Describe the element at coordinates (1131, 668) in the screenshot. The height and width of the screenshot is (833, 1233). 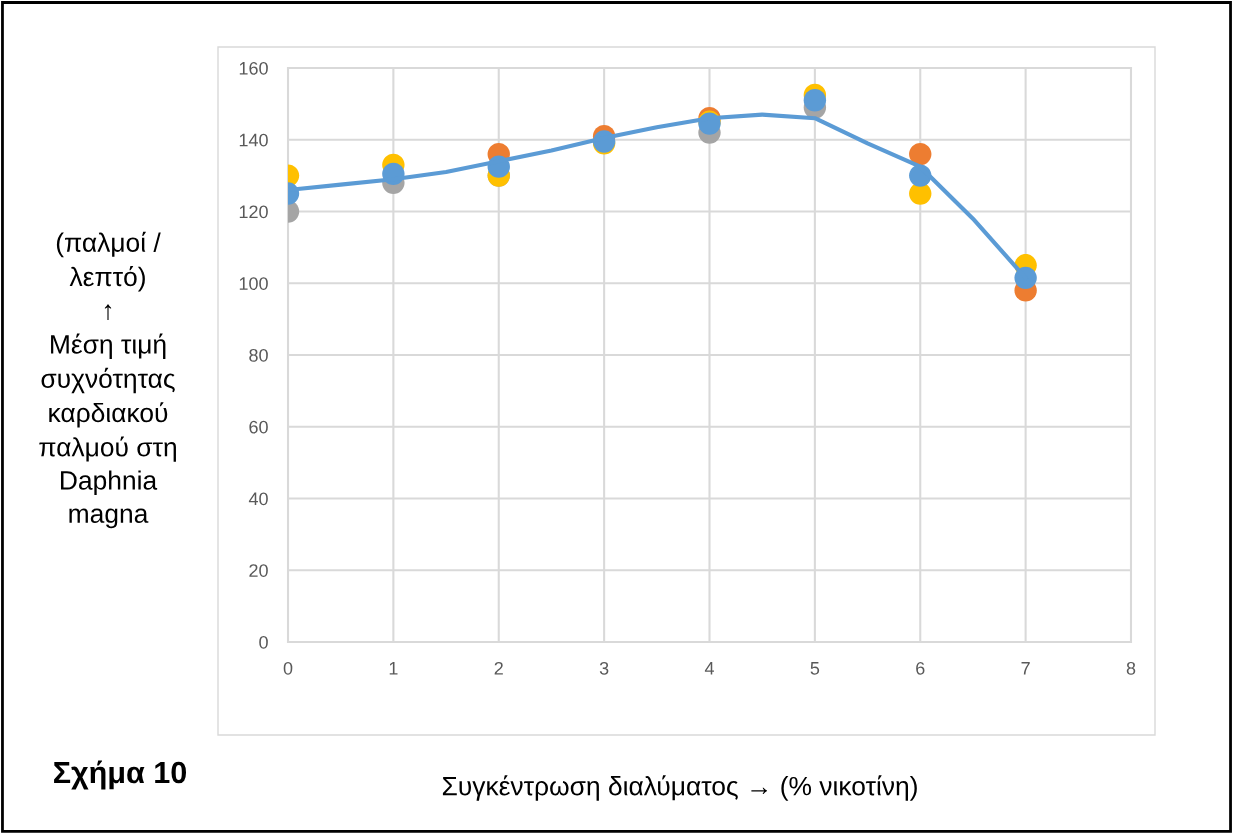
I see `x-tick-label: 8` at that location.